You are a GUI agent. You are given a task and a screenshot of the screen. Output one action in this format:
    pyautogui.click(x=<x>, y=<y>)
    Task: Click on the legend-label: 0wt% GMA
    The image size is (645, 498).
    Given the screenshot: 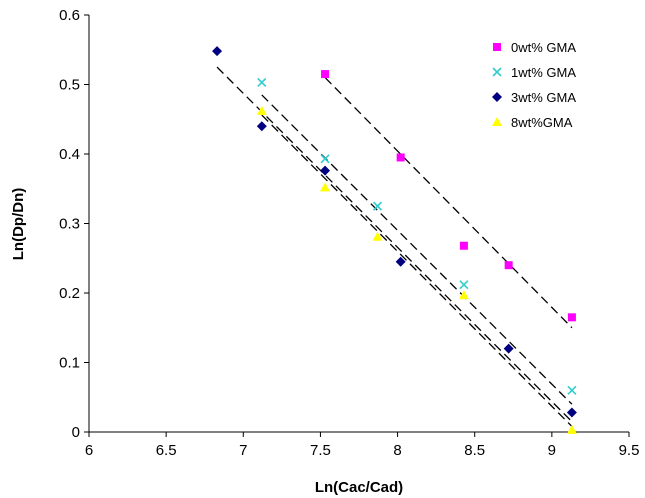 What is the action you would take?
    pyautogui.click(x=543, y=47)
    